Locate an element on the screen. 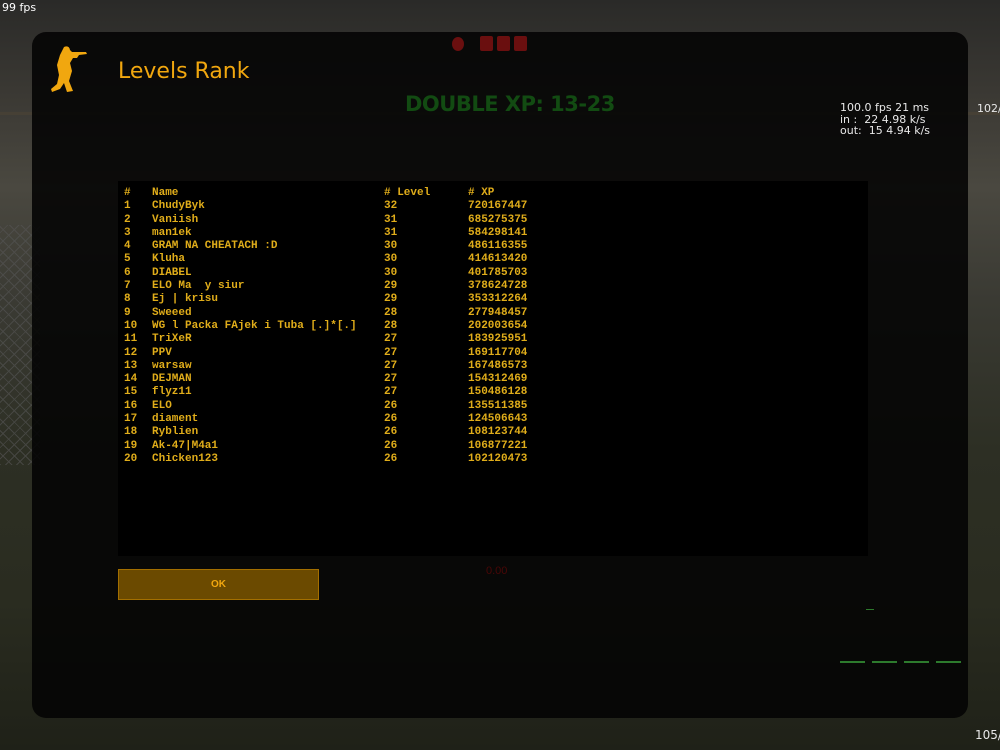  cell-rank: 10 is located at coordinates (131, 325).